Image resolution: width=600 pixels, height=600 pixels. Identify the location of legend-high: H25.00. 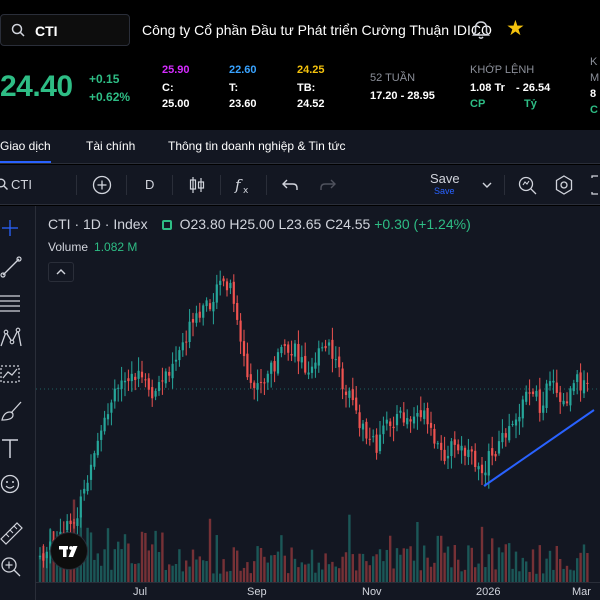
(252, 224).